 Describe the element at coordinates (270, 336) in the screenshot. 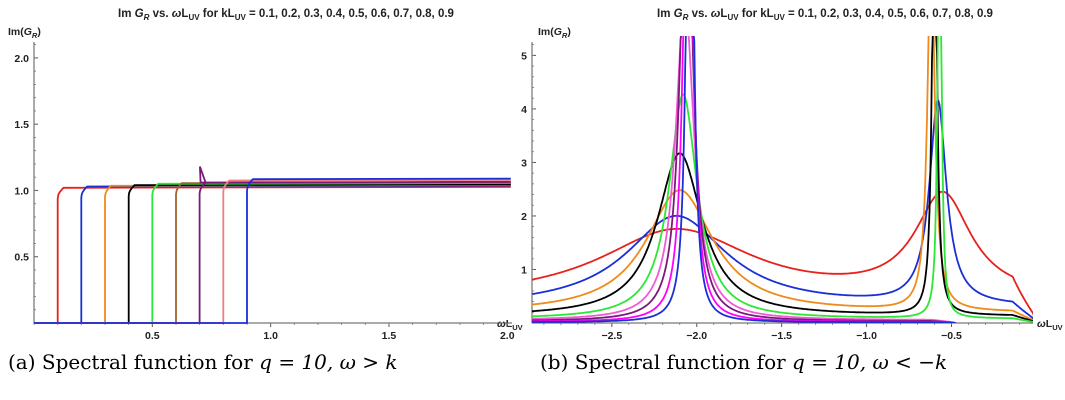

I see `x-tick-label: 1.0` at that location.